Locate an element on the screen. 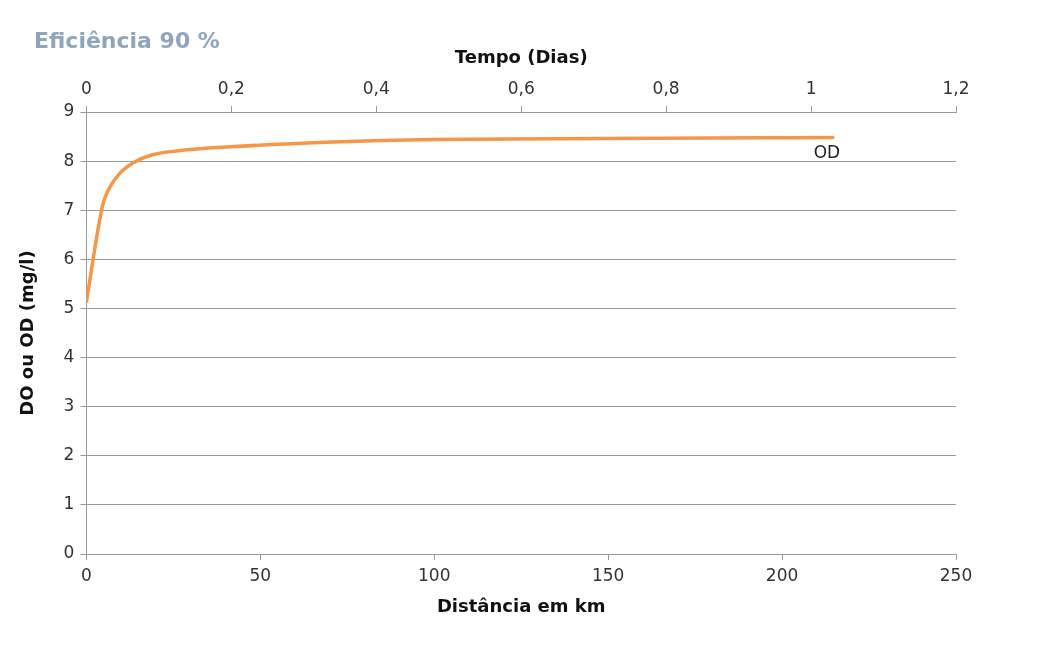  x2-tick-label: 1,2 is located at coordinates (956, 88).